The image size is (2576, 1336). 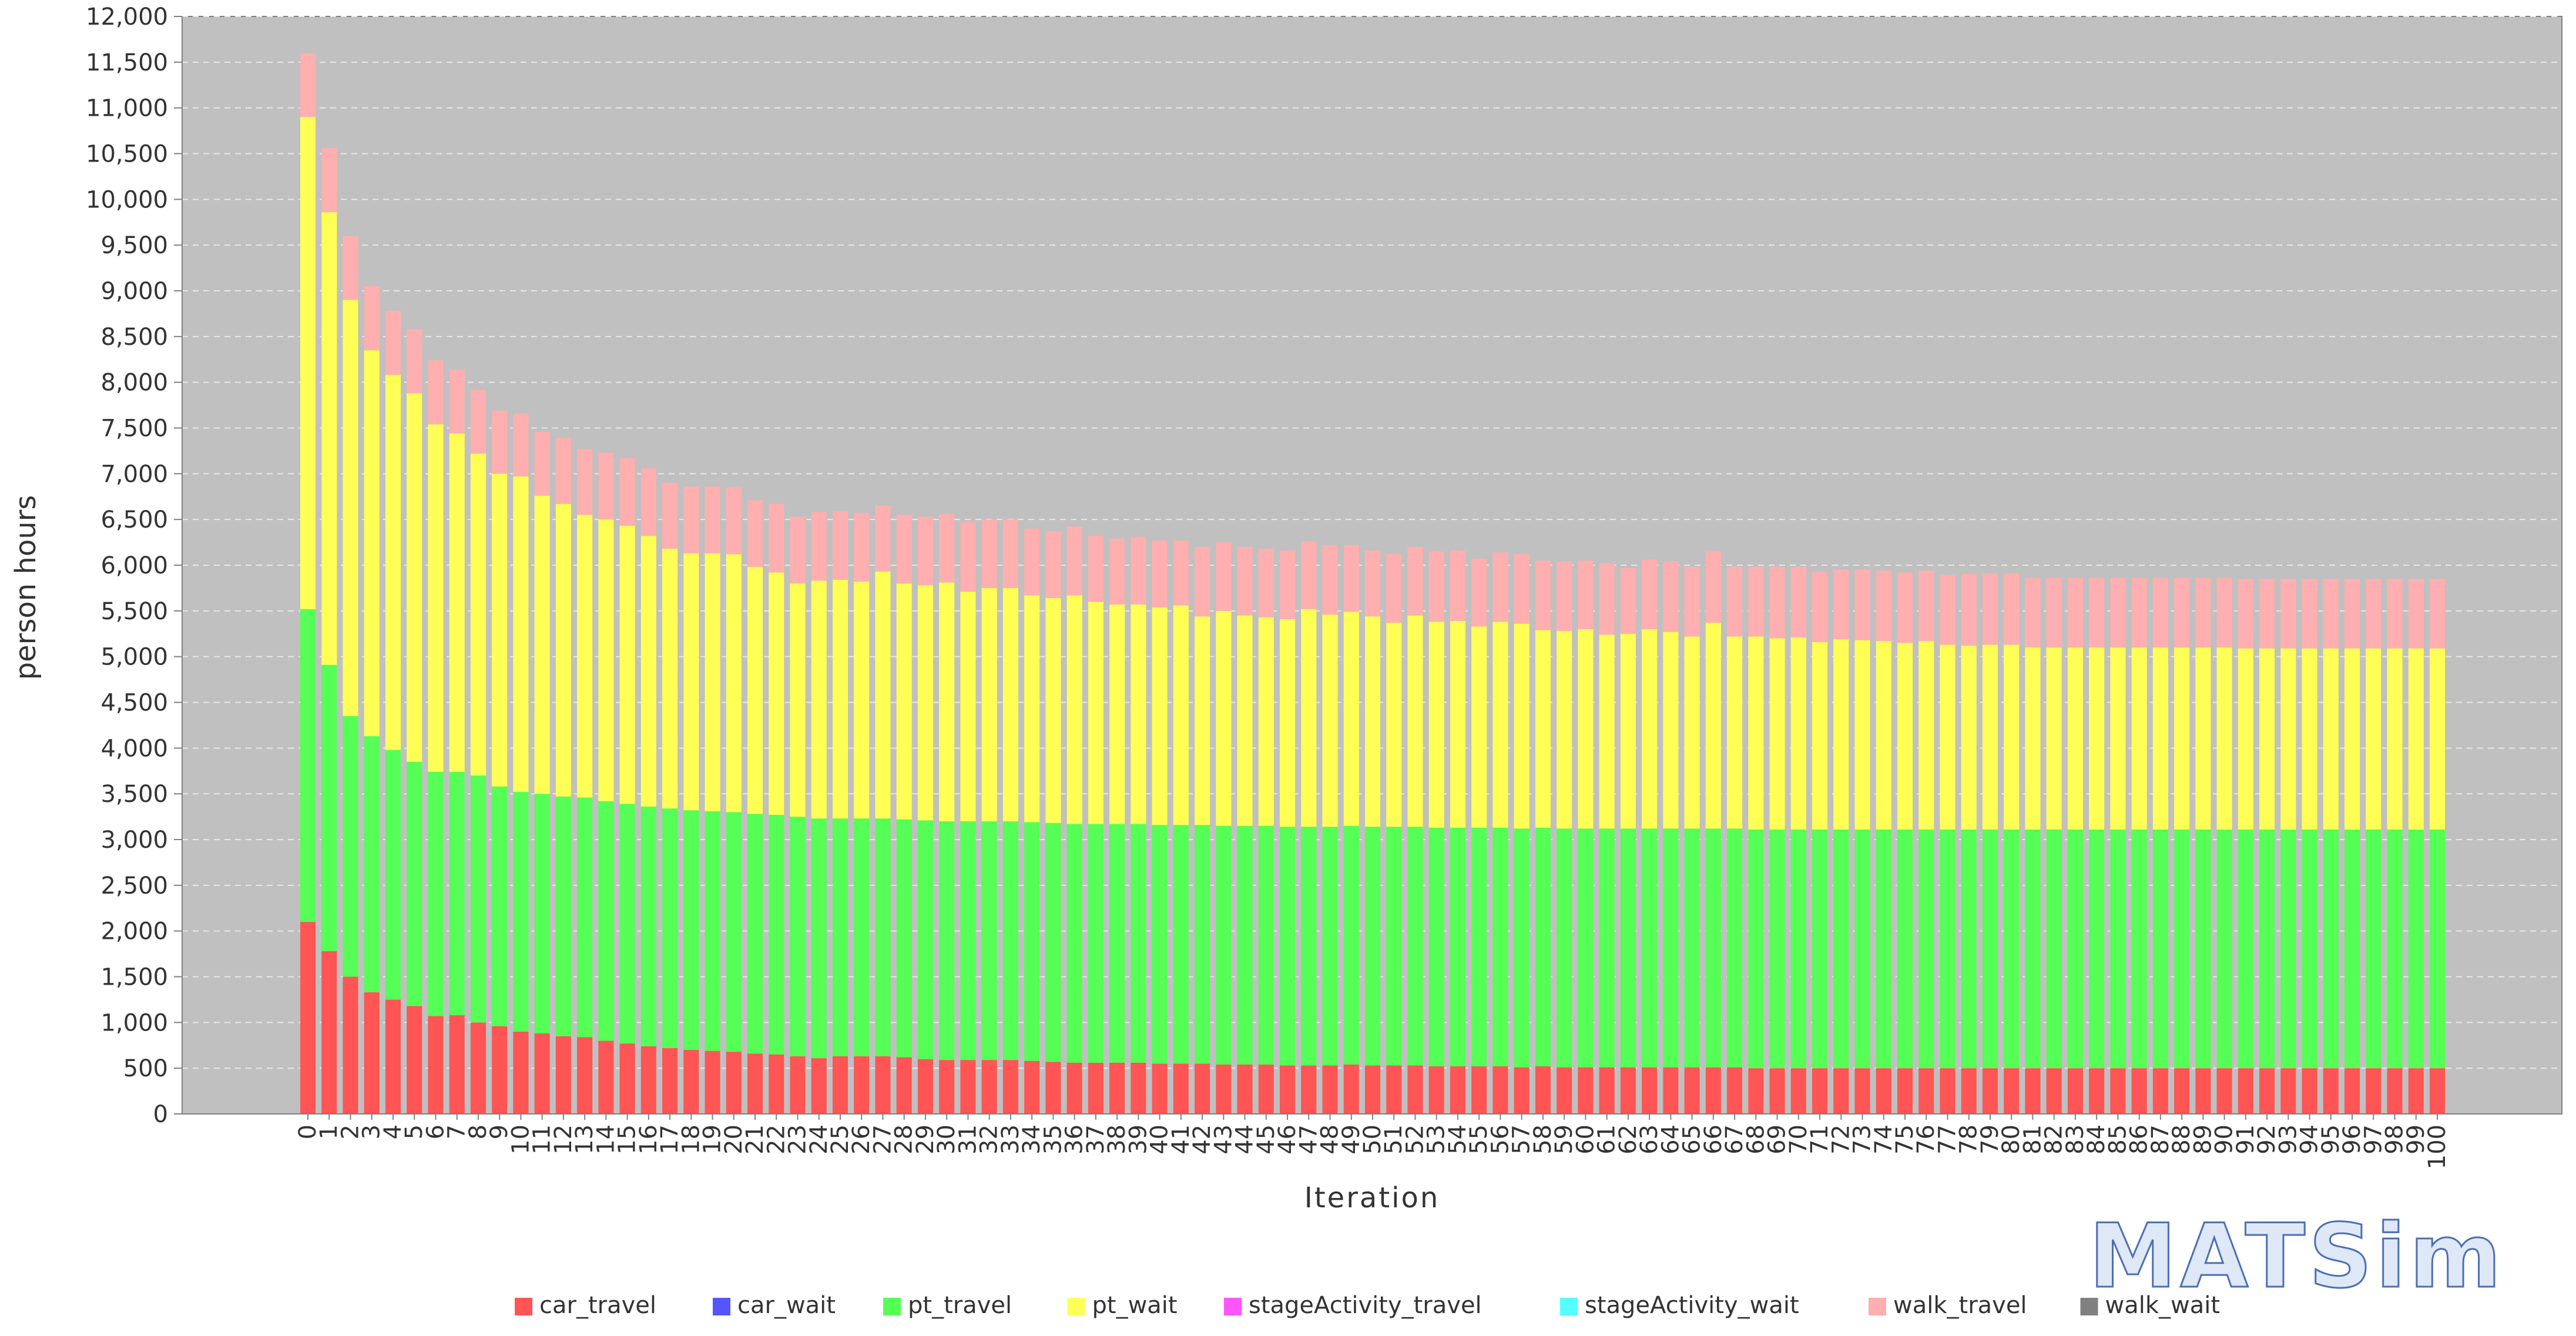 I want to click on x-tick-label: 46, so click(x=1287, y=1139).